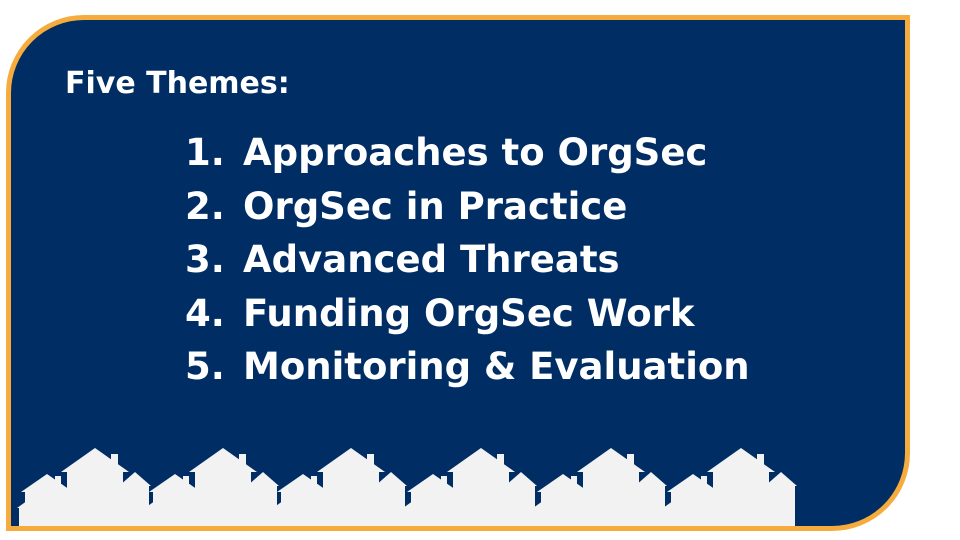 The width and height of the screenshot is (960, 540). Describe the element at coordinates (205, 313) in the screenshot. I see `theme-number: 4.` at that location.